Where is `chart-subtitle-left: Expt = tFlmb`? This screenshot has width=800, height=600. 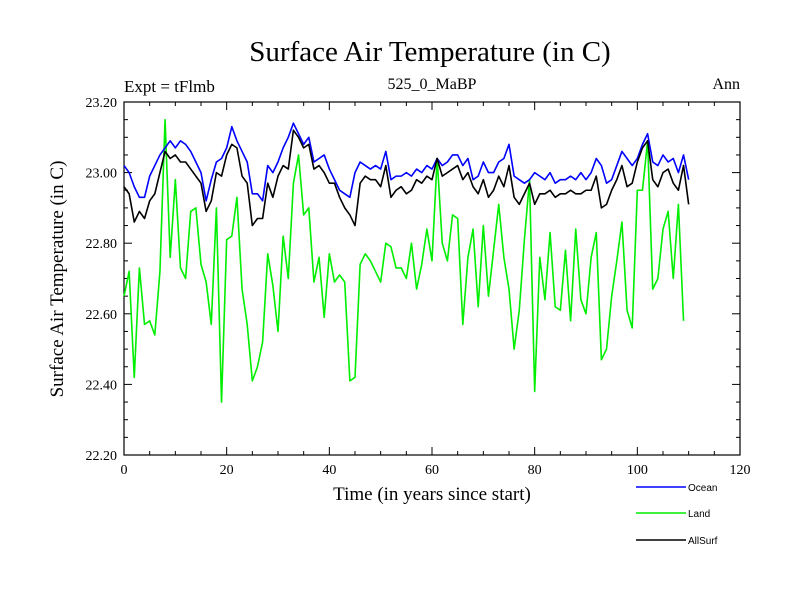
chart-subtitle-left: Expt = tFlmb is located at coordinates (169, 86).